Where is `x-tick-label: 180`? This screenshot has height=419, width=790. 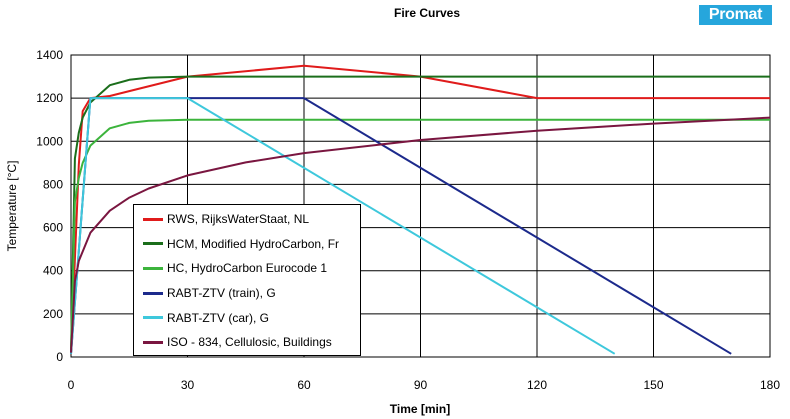
x-tick-label: 180 is located at coordinates (770, 385).